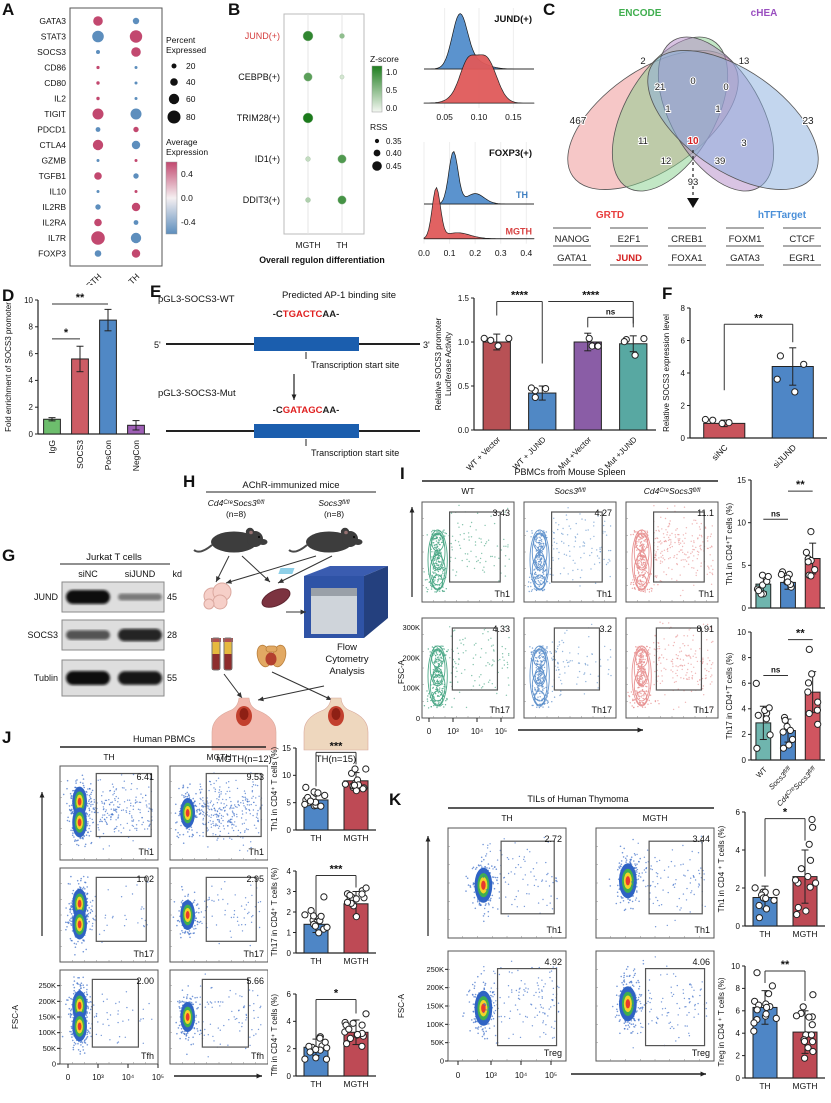  Describe the element at coordinates (501, 731) in the screenshot. I see `svg-text: 10⁵` at that location.